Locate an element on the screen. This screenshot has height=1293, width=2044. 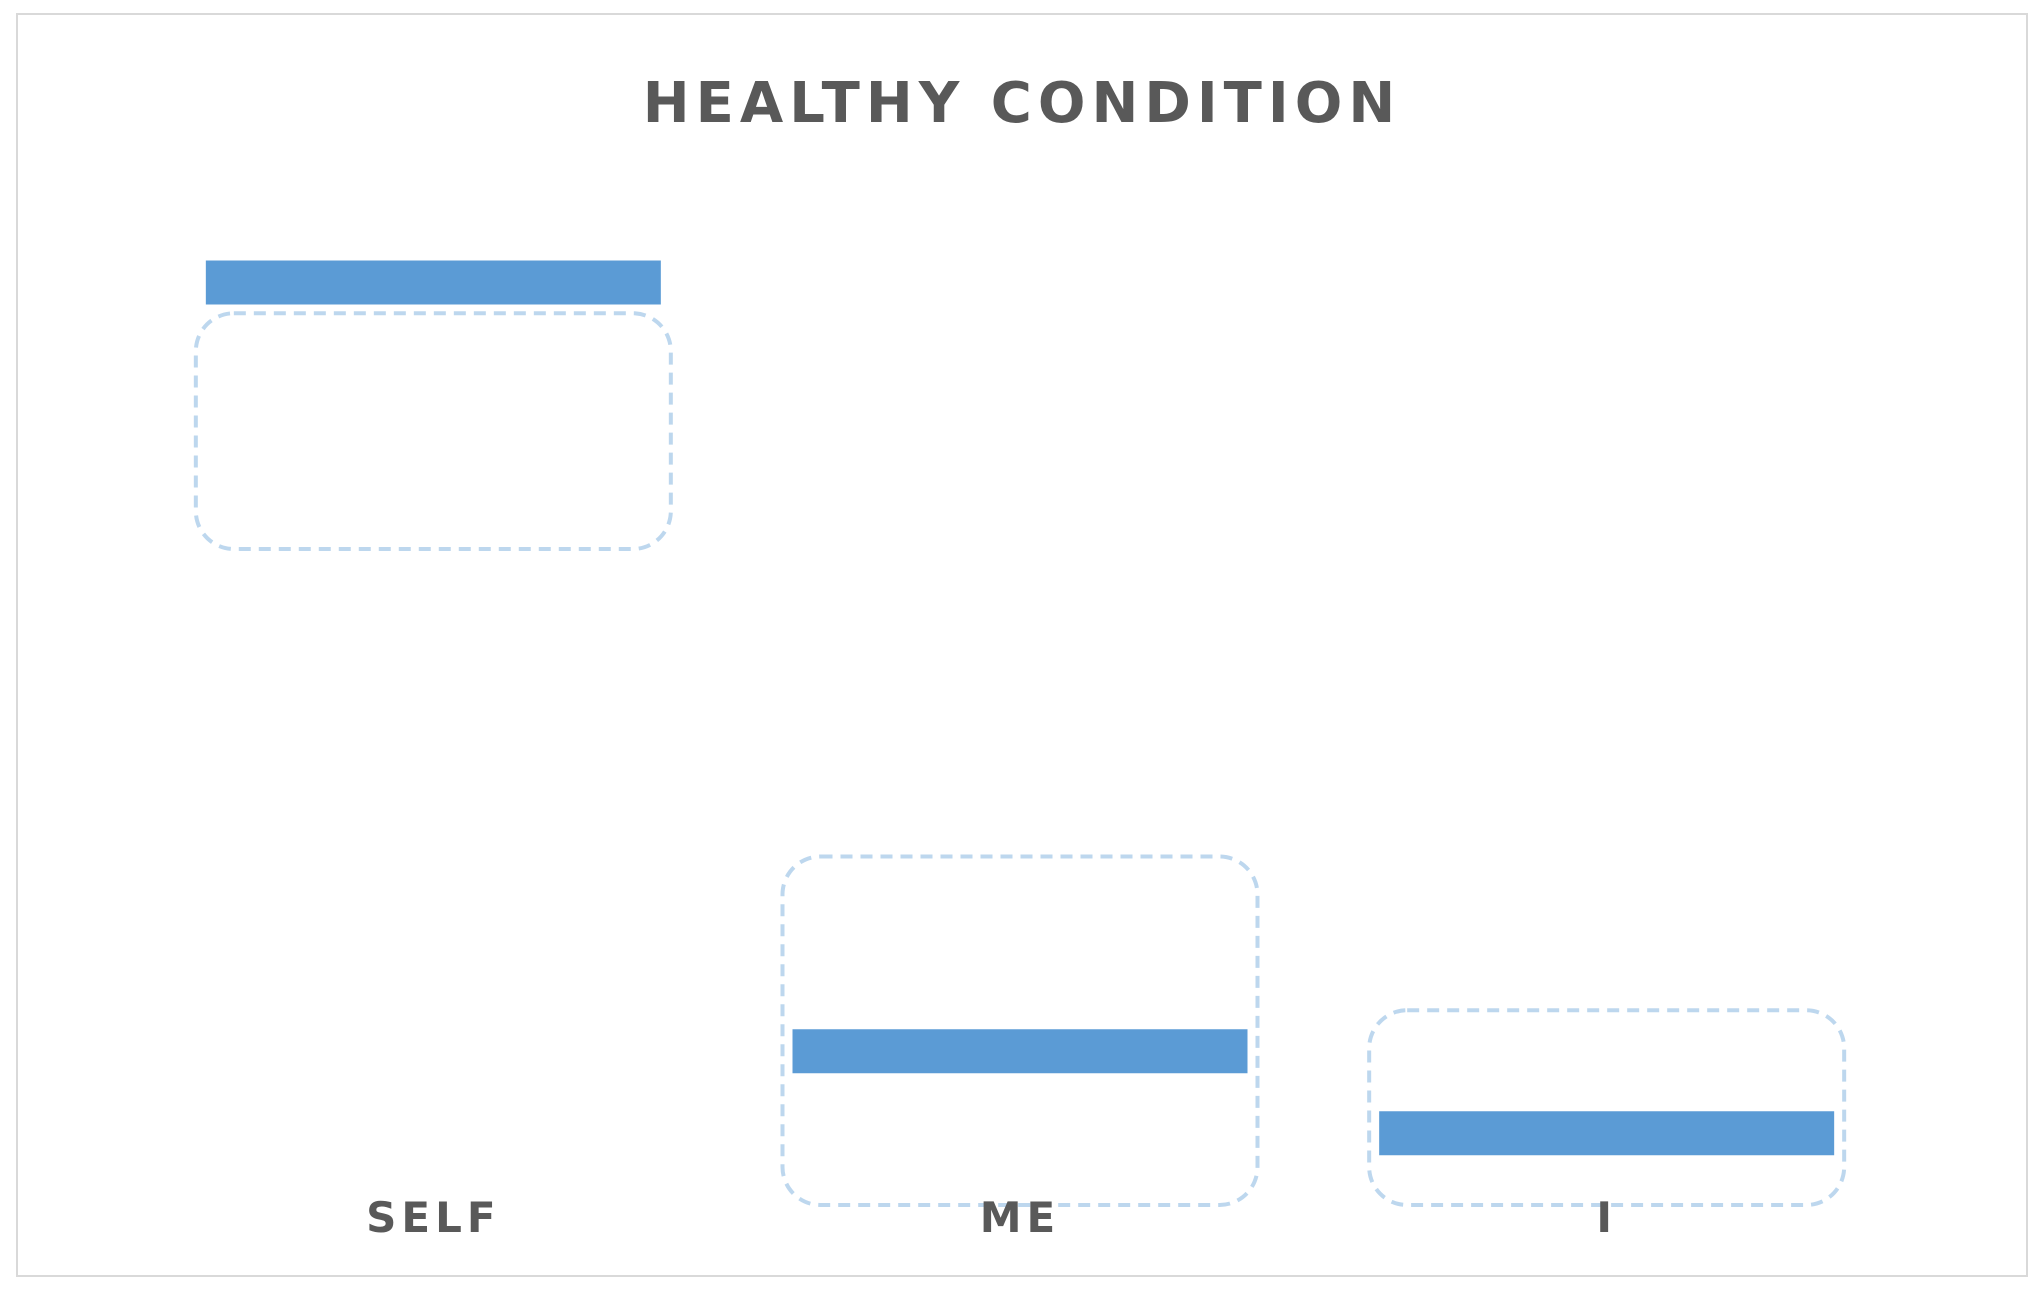
bar-self is located at coordinates (433, 282).